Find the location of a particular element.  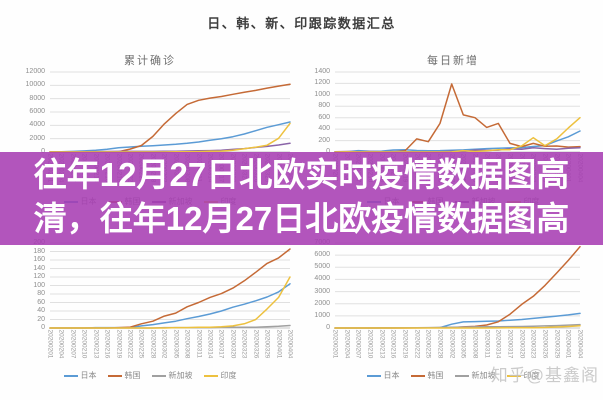

x-axis-tick-label: 20200204 is located at coordinates (61, 344).